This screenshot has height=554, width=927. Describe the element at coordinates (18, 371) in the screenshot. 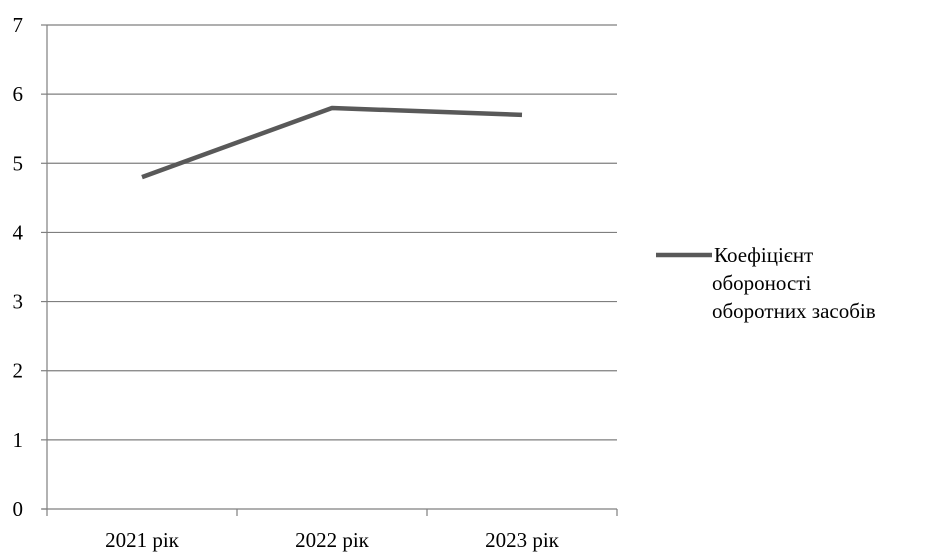

I see `y-tick-label: 2` at that location.